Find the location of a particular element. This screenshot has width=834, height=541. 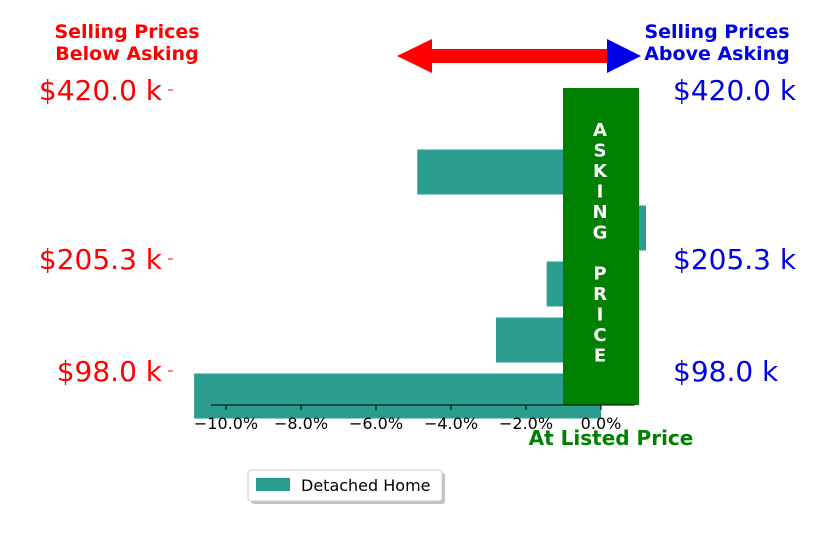

x-tick-label-5: 0.0% is located at coordinates (601, 423).